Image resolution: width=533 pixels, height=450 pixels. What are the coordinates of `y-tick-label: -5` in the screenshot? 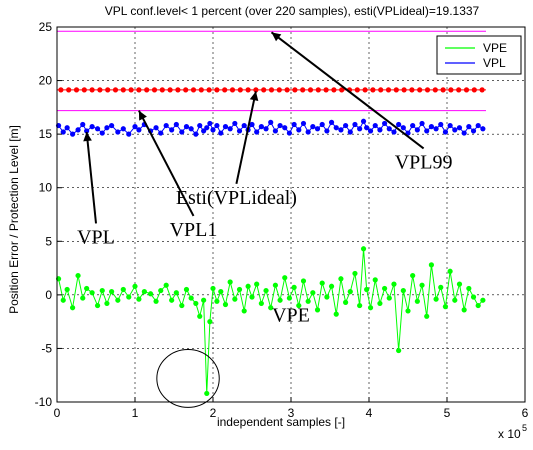 It's located at (46, 348).